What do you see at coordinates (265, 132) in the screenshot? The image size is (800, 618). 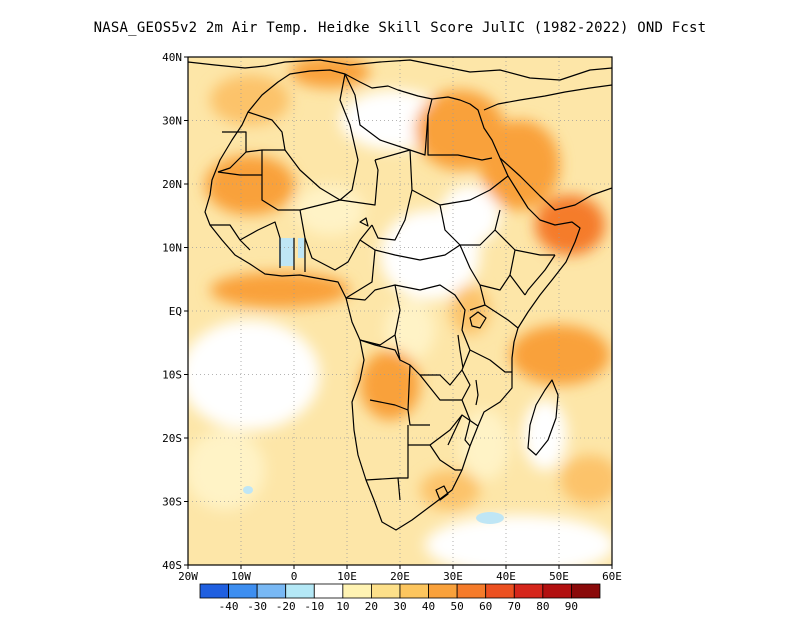 I see `border-morocco` at bounding box center [265, 132].